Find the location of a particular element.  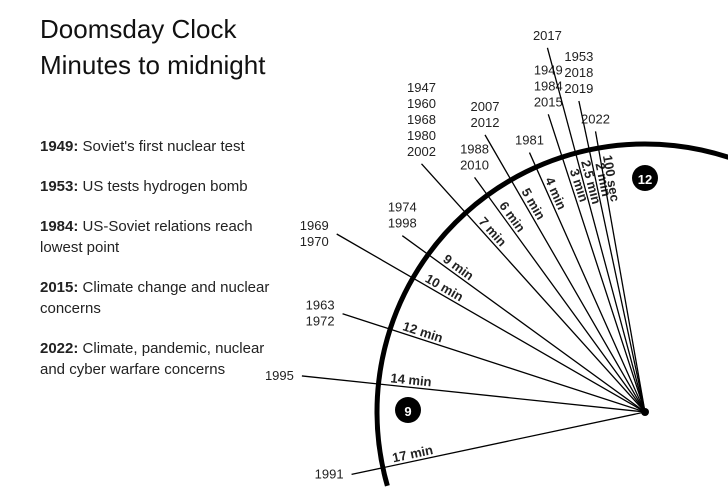

year-label: 1980 is located at coordinates (421, 135).